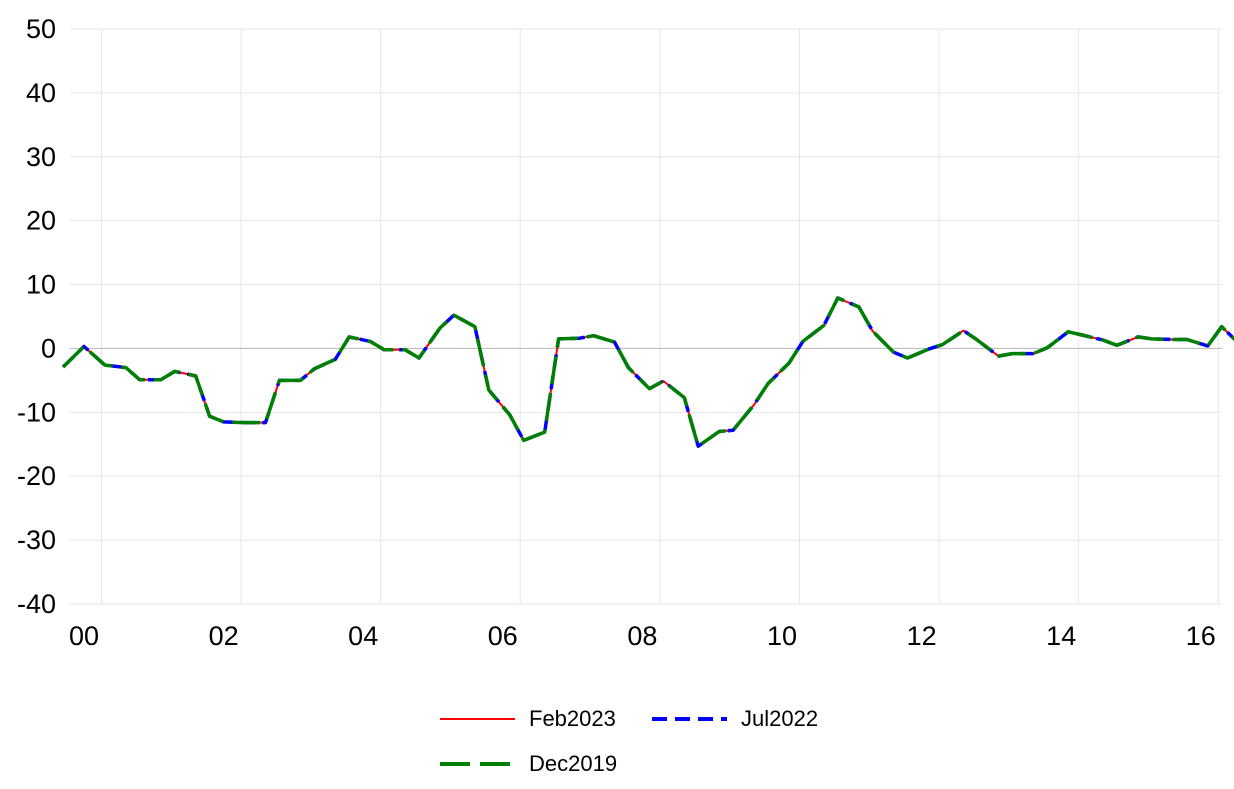  Describe the element at coordinates (780, 718) in the screenshot. I see `legend-label-jul2022: Jul2022` at that location.